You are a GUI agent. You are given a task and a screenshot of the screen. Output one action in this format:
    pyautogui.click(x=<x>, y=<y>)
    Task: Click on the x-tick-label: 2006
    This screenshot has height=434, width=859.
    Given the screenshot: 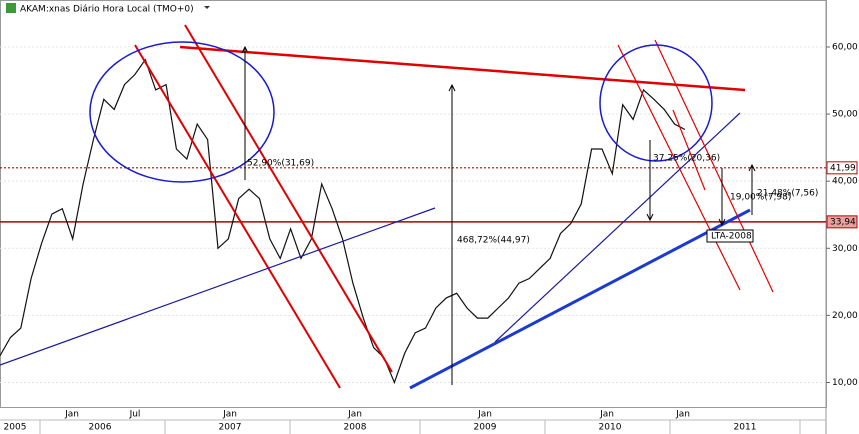 What is the action you would take?
    pyautogui.click(x=100, y=428)
    